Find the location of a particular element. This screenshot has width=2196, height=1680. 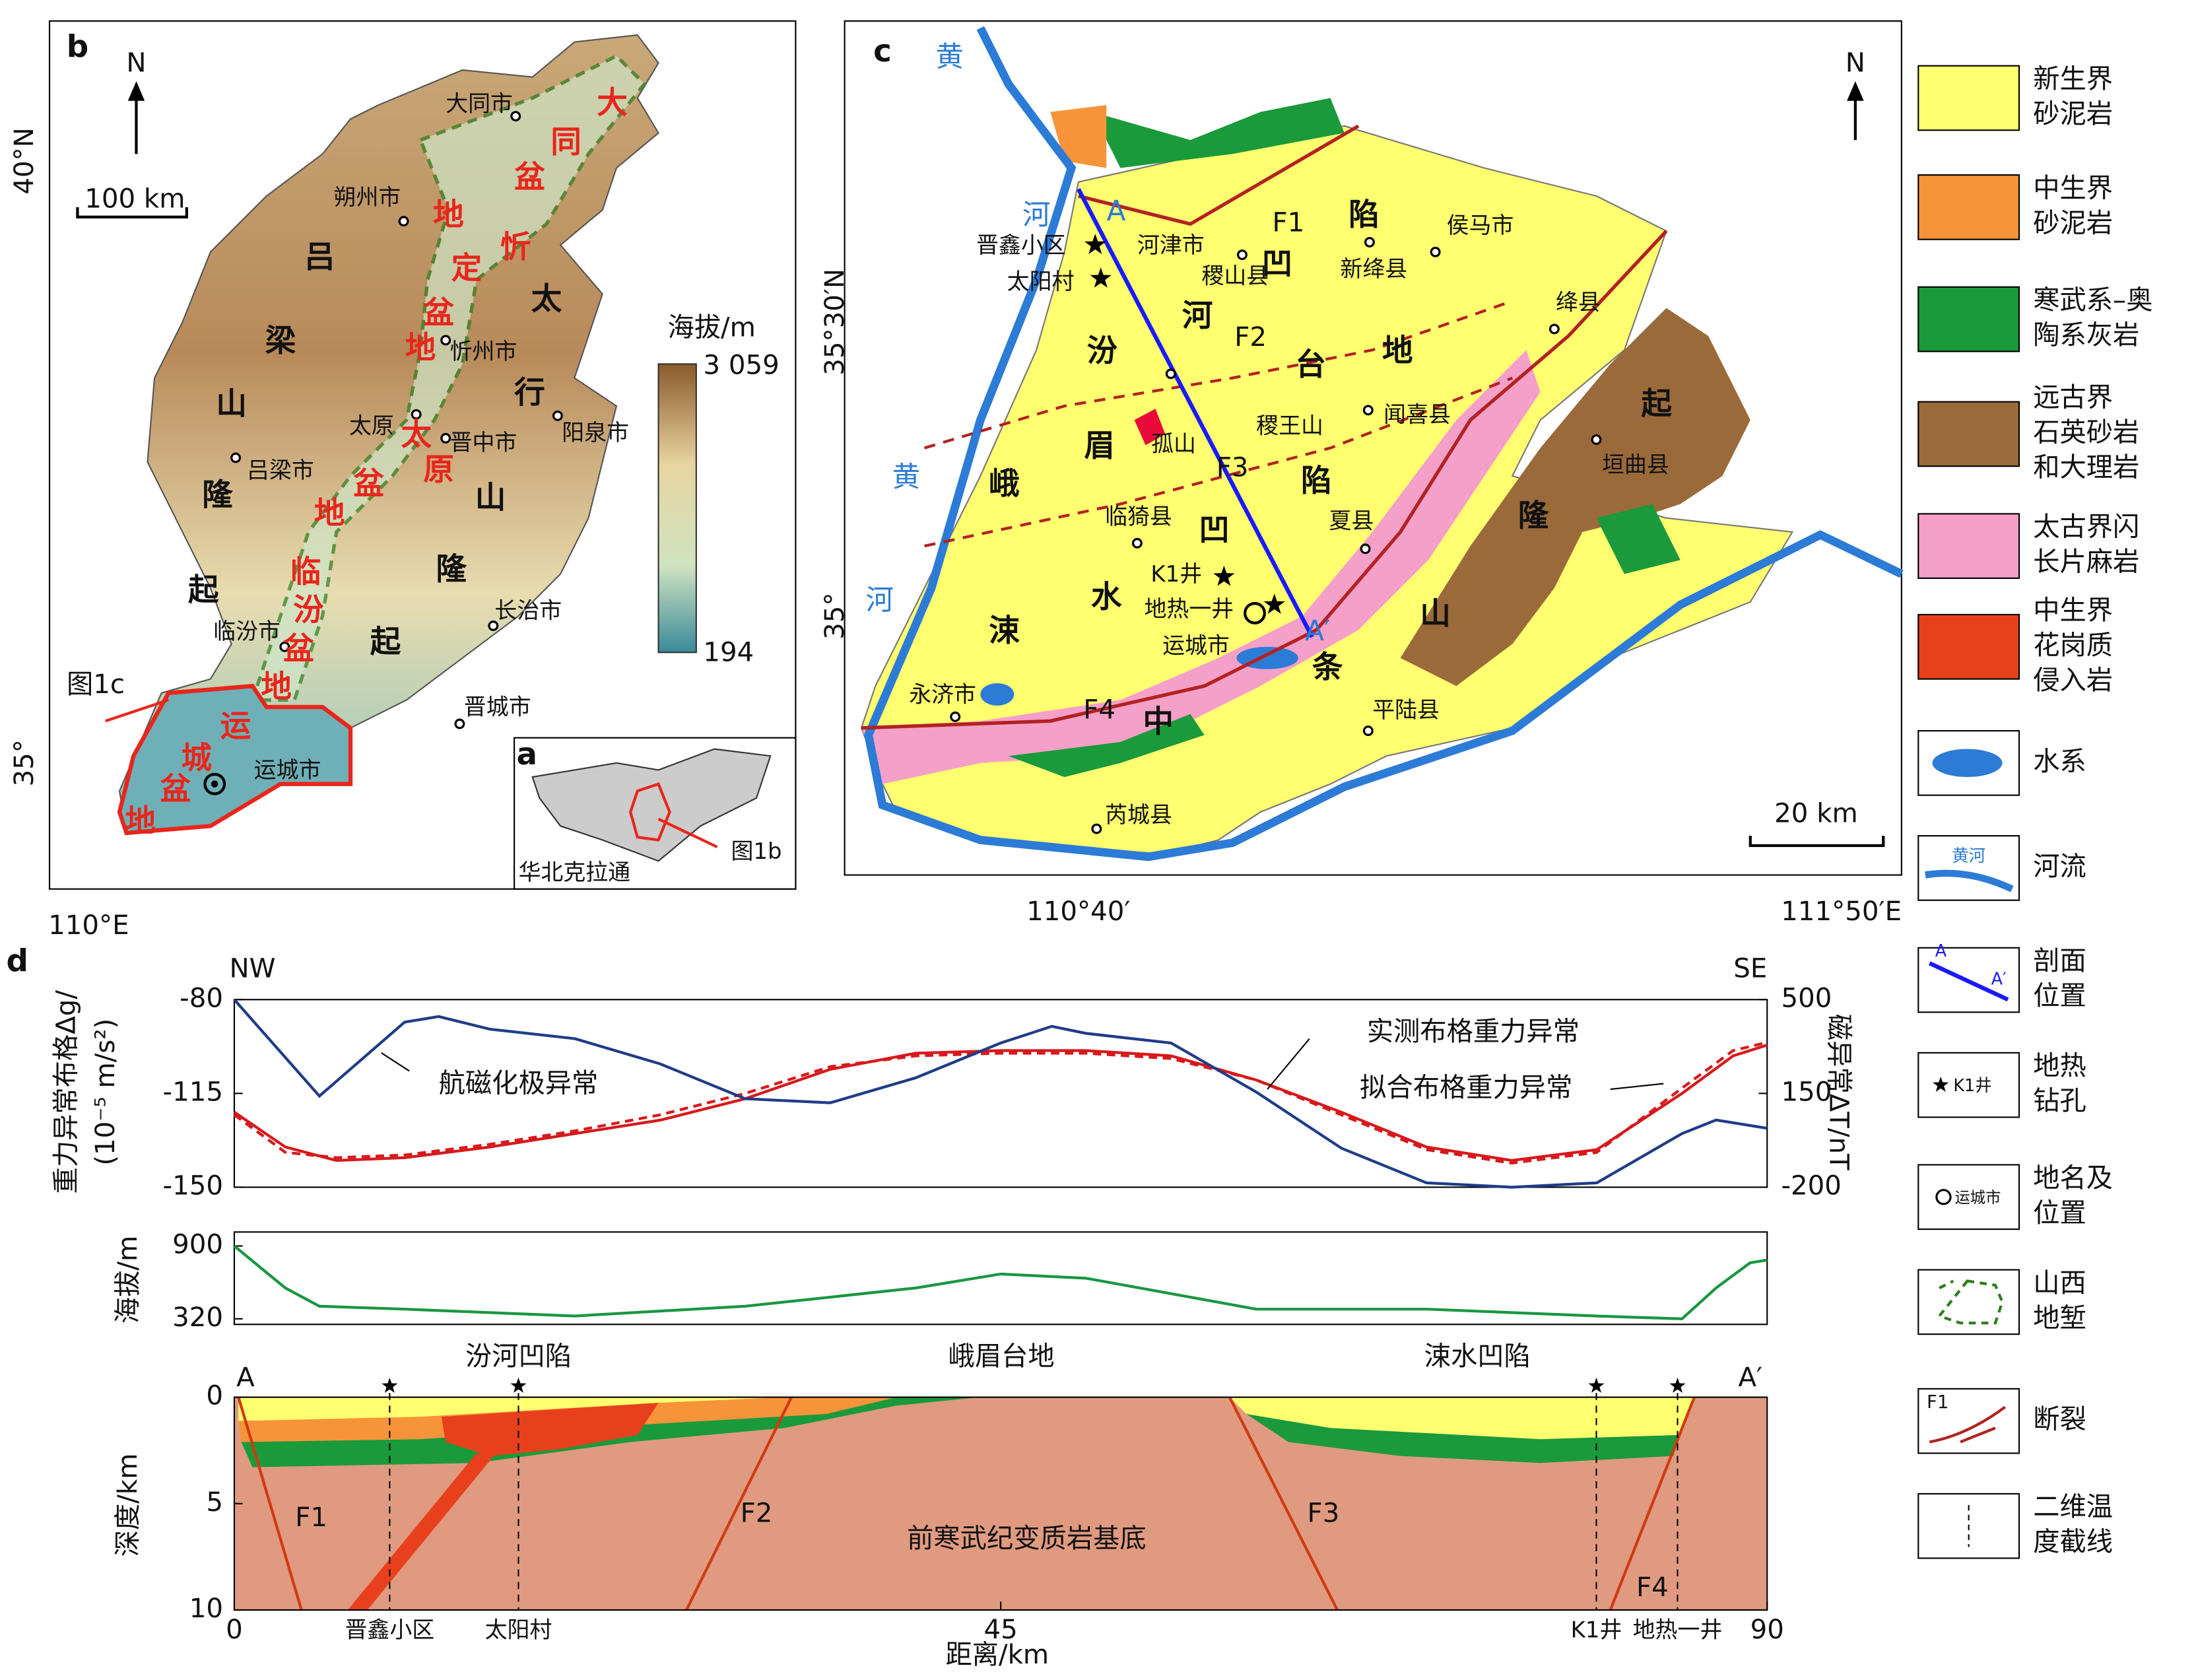

legend-label: 太古界闪 is located at coordinates (2086, 527).